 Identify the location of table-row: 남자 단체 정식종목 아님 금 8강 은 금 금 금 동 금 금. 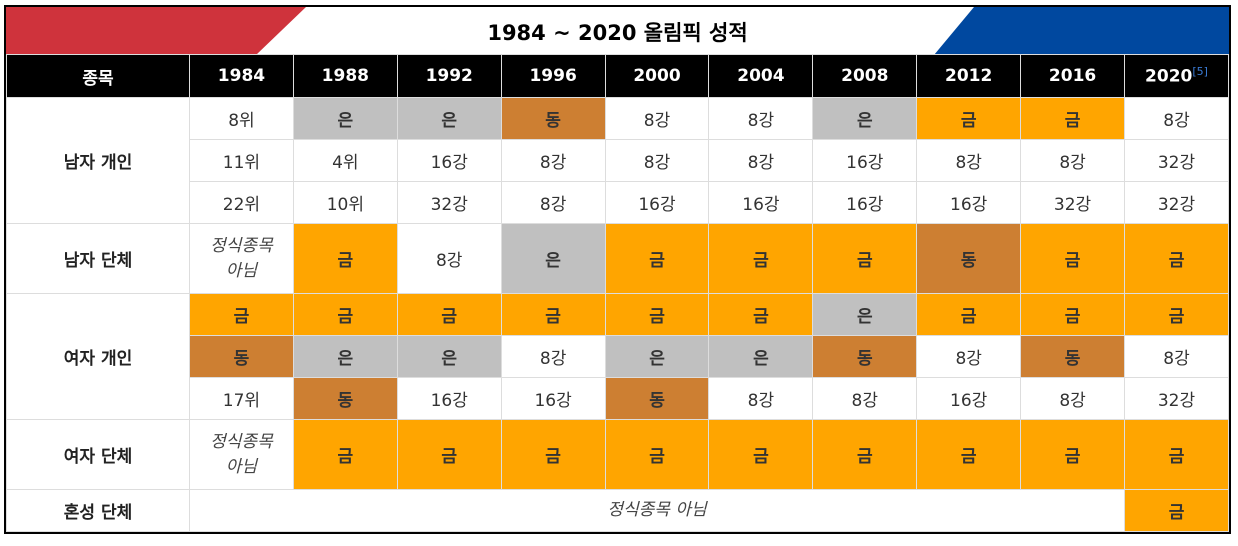
(617, 258).